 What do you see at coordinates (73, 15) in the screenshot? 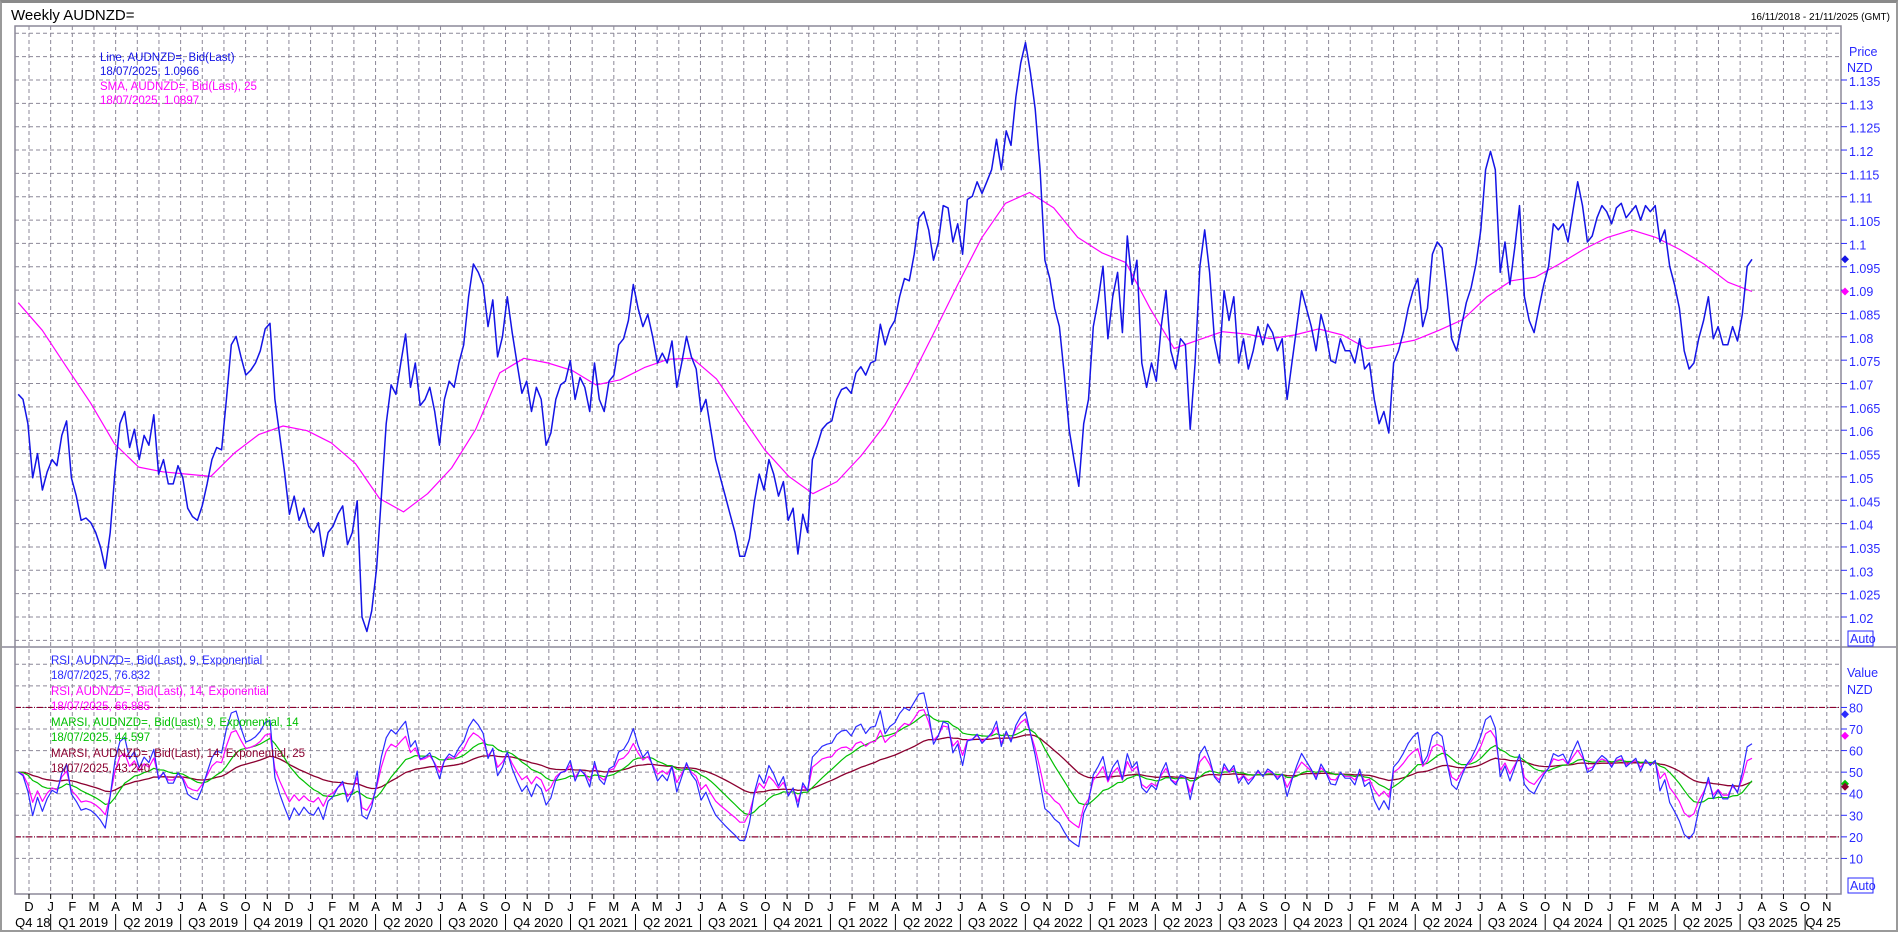
I see `chart-title: Weekly AUDNZD=` at bounding box center [73, 15].